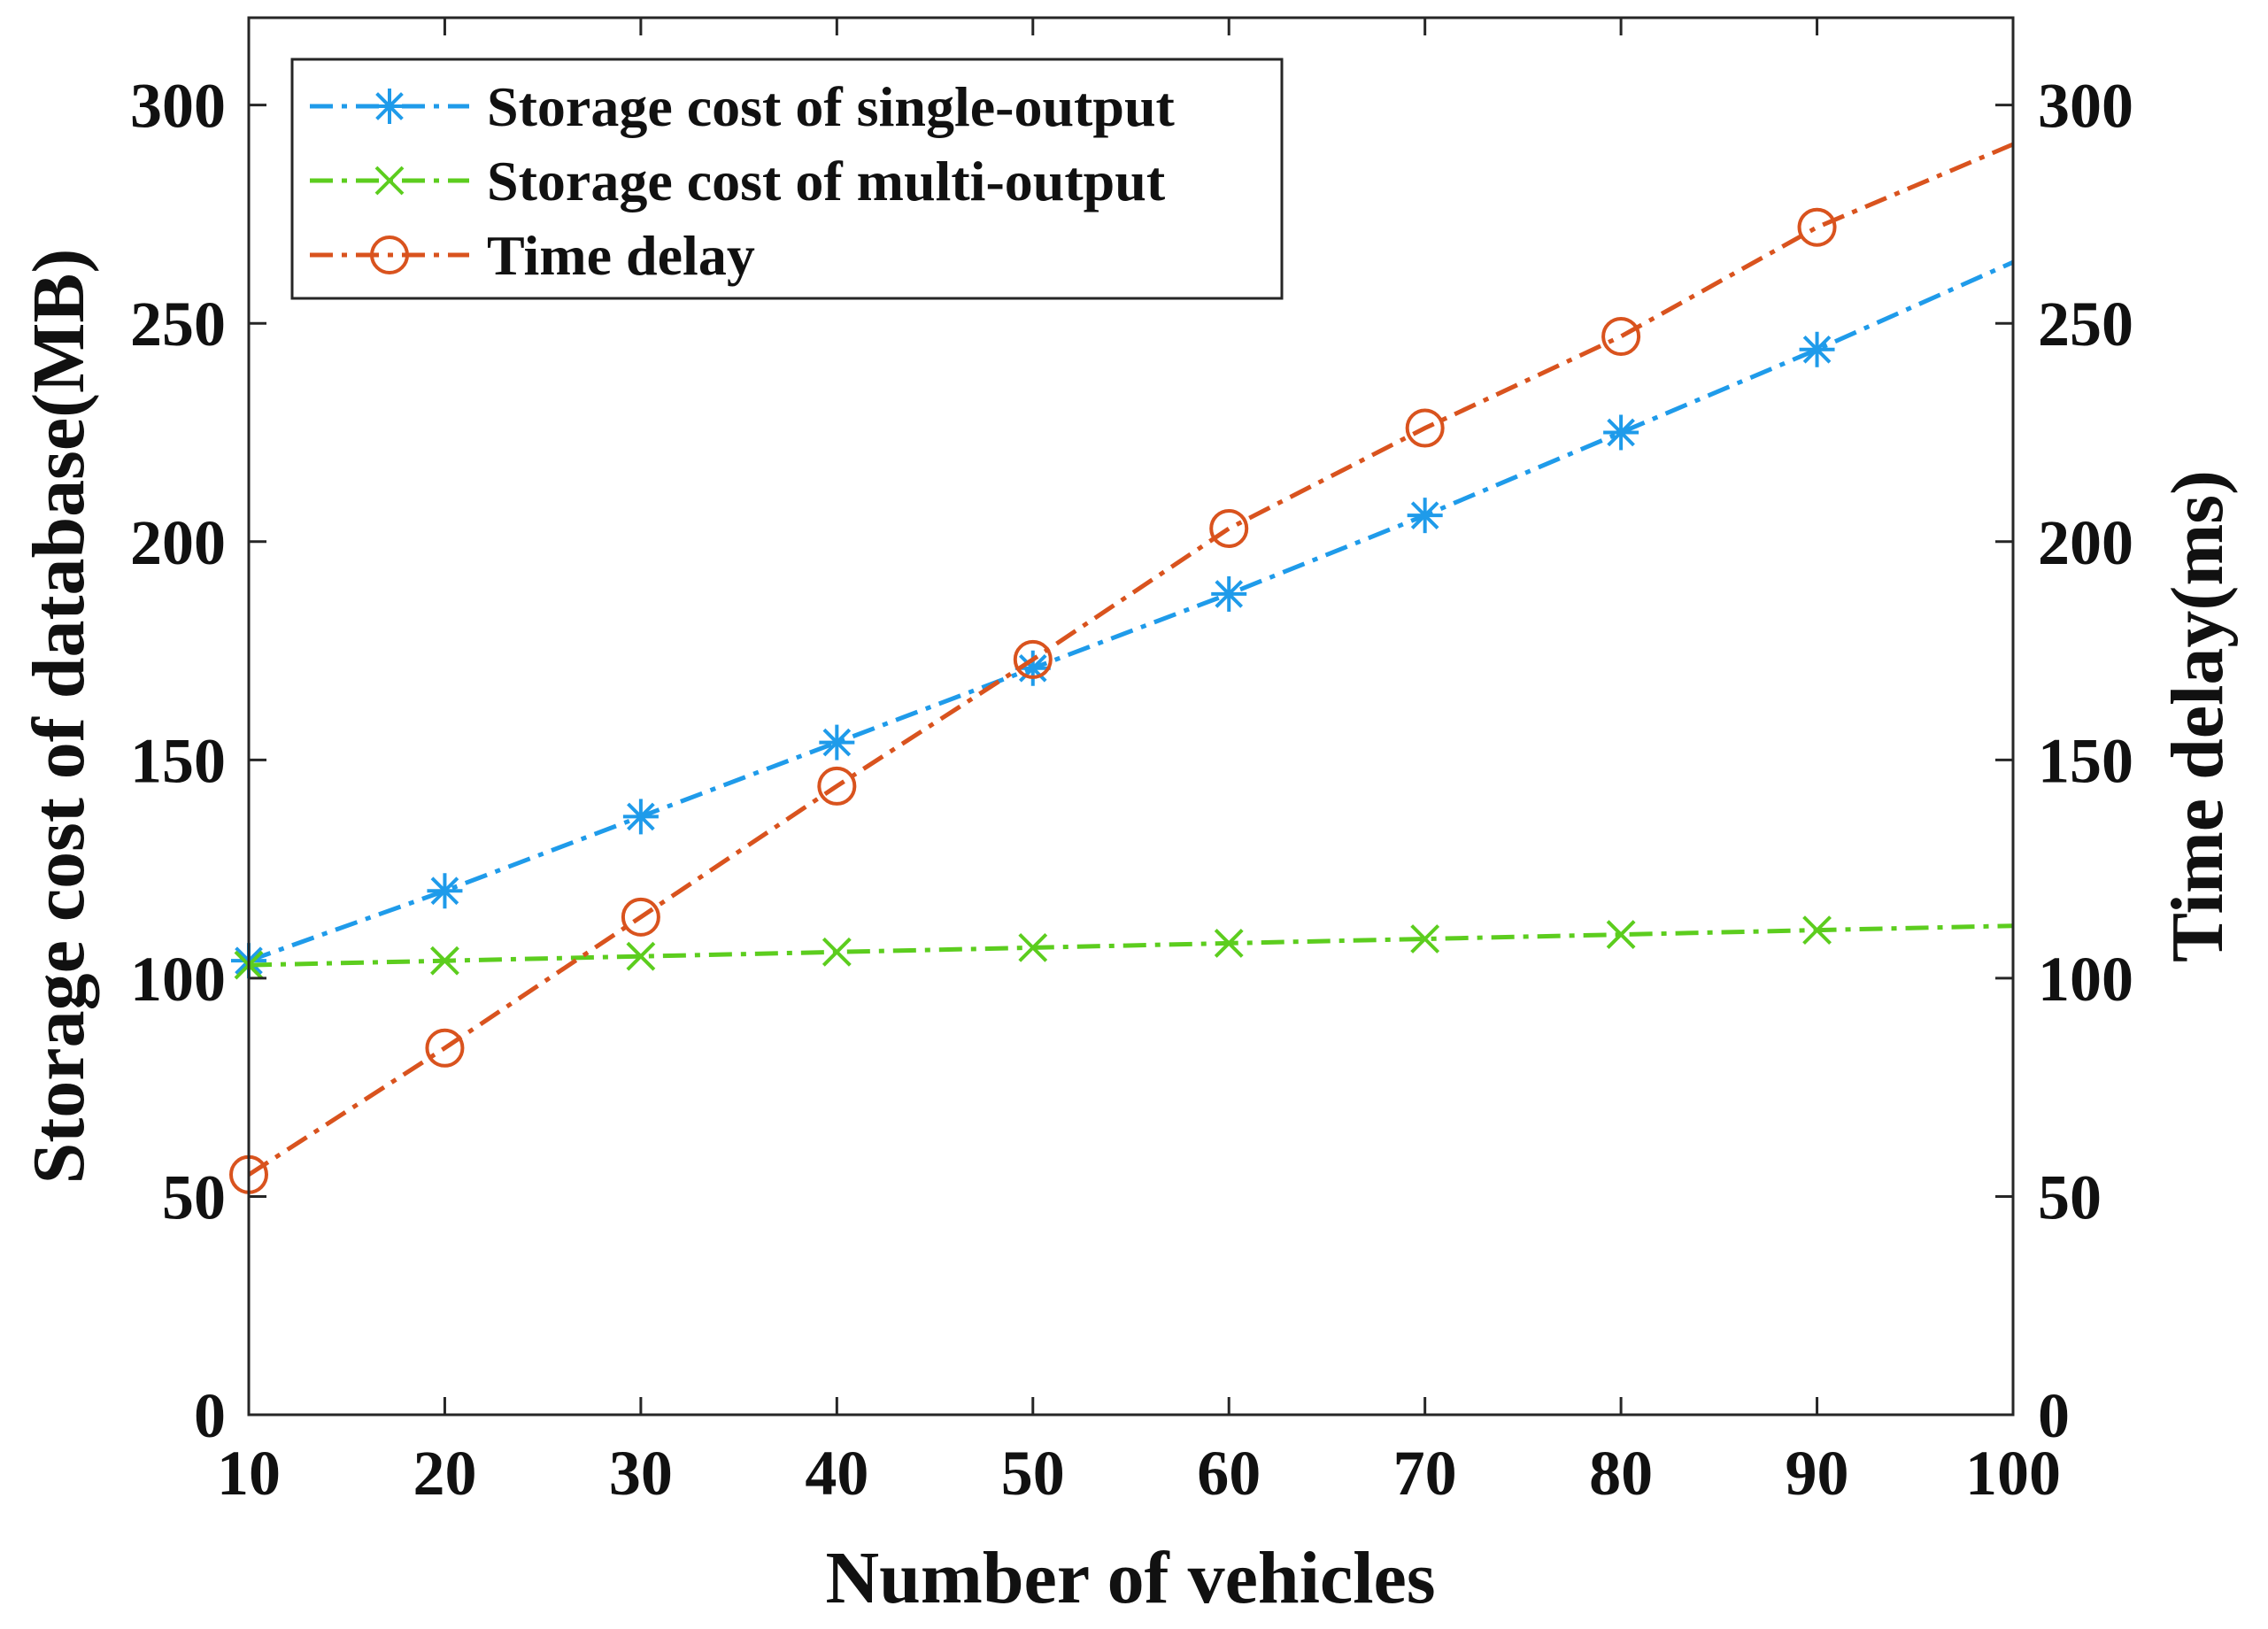 The width and height of the screenshot is (2268, 1629). What do you see at coordinates (1130, 1578) in the screenshot?
I see `x-axis-title: Number of vehicles` at bounding box center [1130, 1578].